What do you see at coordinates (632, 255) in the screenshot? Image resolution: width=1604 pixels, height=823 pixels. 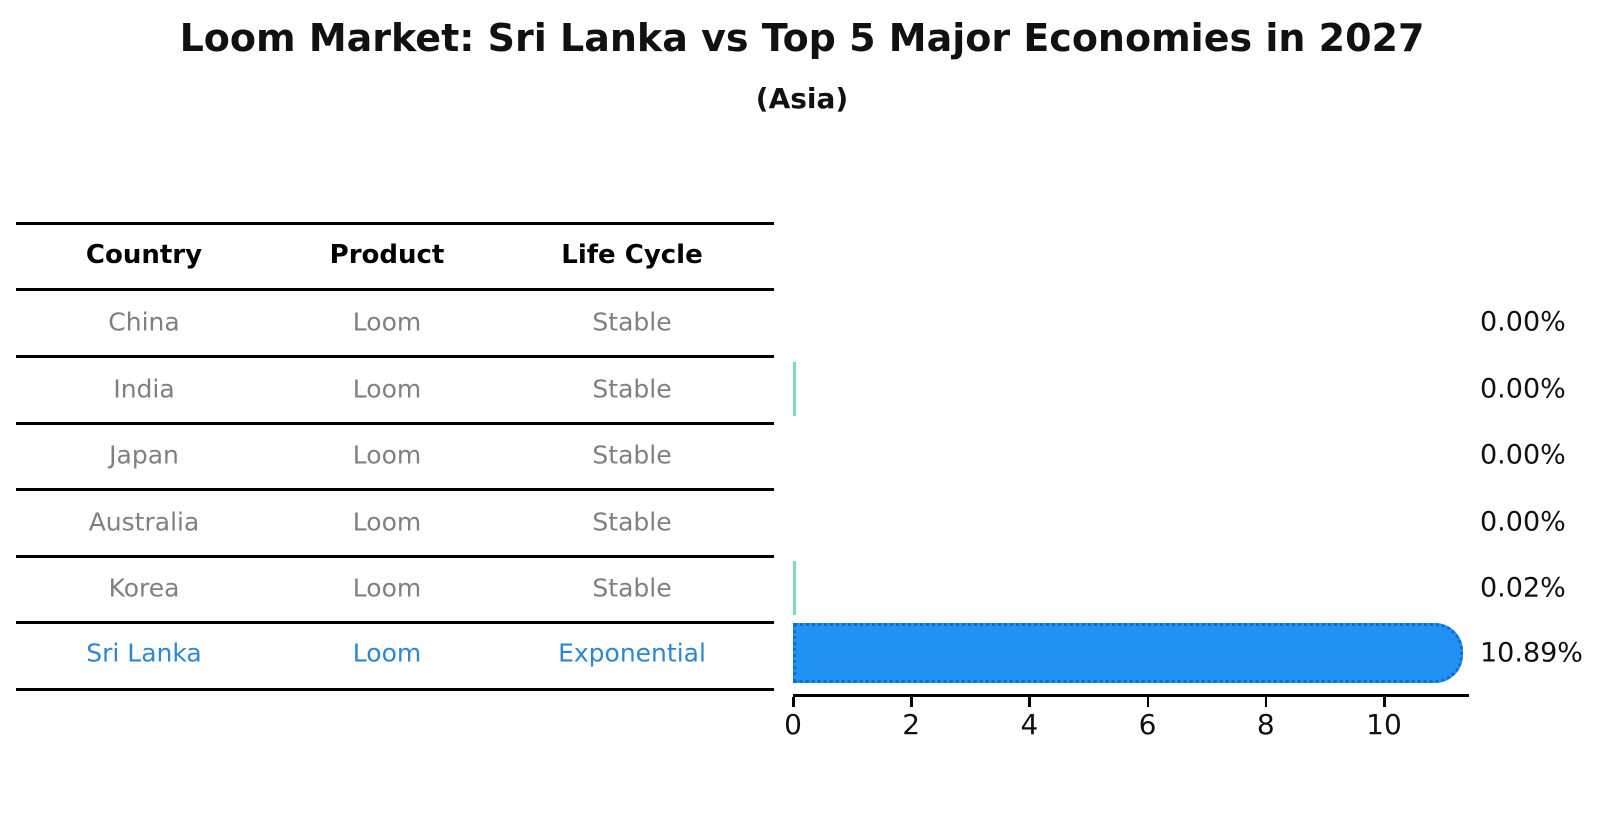 I see `table-header-life-cycle: Life Cycle` at bounding box center [632, 255].